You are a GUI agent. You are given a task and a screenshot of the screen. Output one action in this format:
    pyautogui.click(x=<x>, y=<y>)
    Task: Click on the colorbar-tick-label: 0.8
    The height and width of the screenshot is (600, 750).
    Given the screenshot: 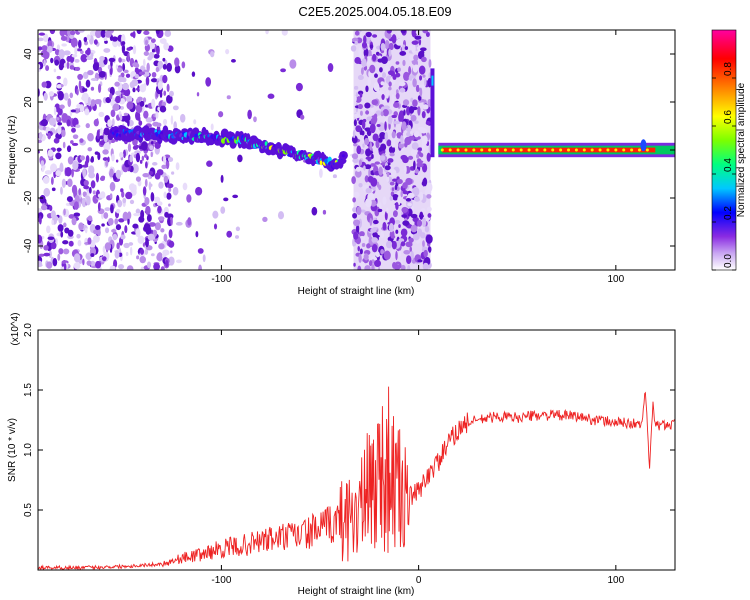 What is the action you would take?
    pyautogui.click(x=728, y=69)
    